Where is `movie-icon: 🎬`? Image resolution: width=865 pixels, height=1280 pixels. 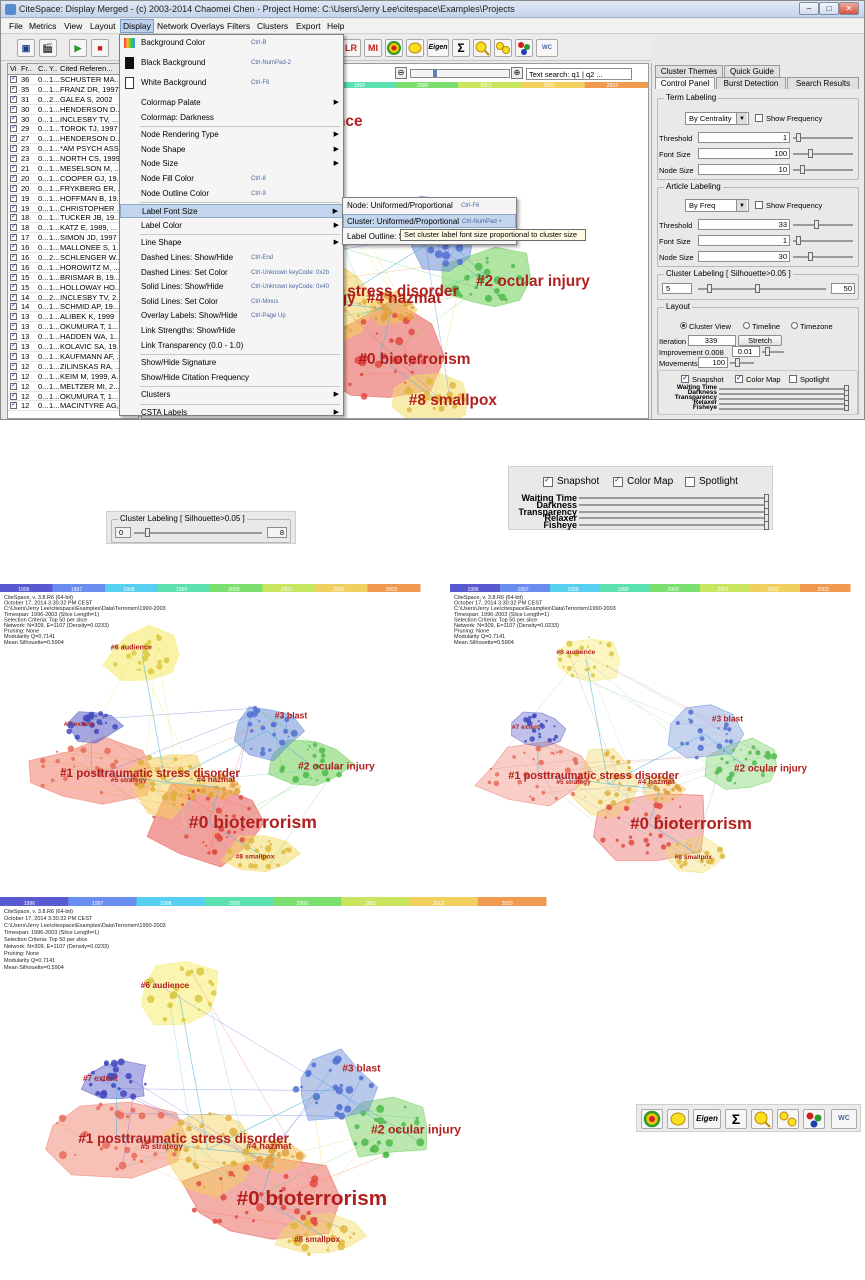 movie-icon: 🎬 is located at coordinates (48, 48).